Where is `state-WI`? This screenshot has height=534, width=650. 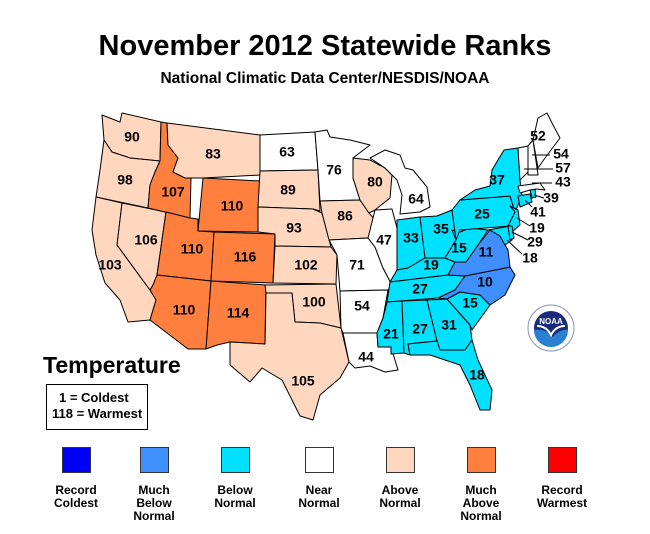
state-WI is located at coordinates (372, 185).